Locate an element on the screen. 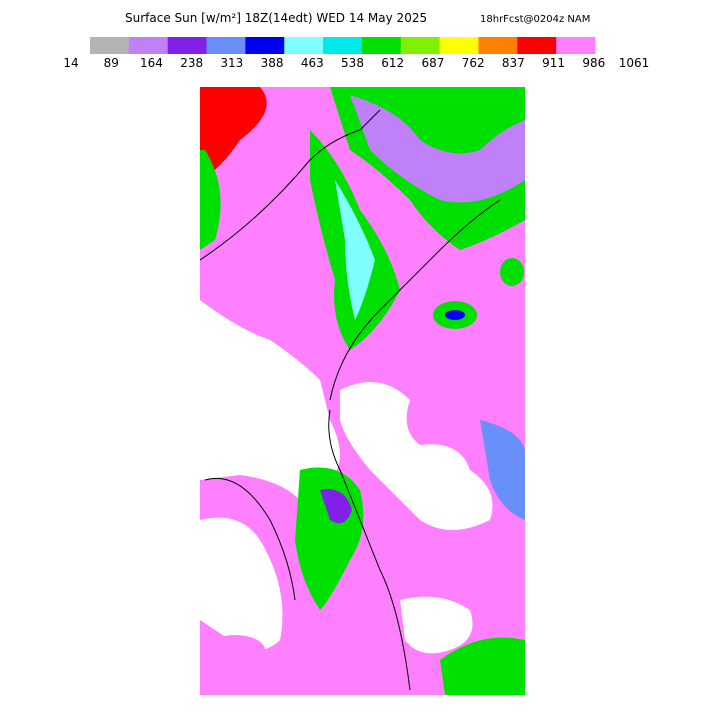 This screenshot has height=726, width=726. colorbar-label: 238 is located at coordinates (191, 63).